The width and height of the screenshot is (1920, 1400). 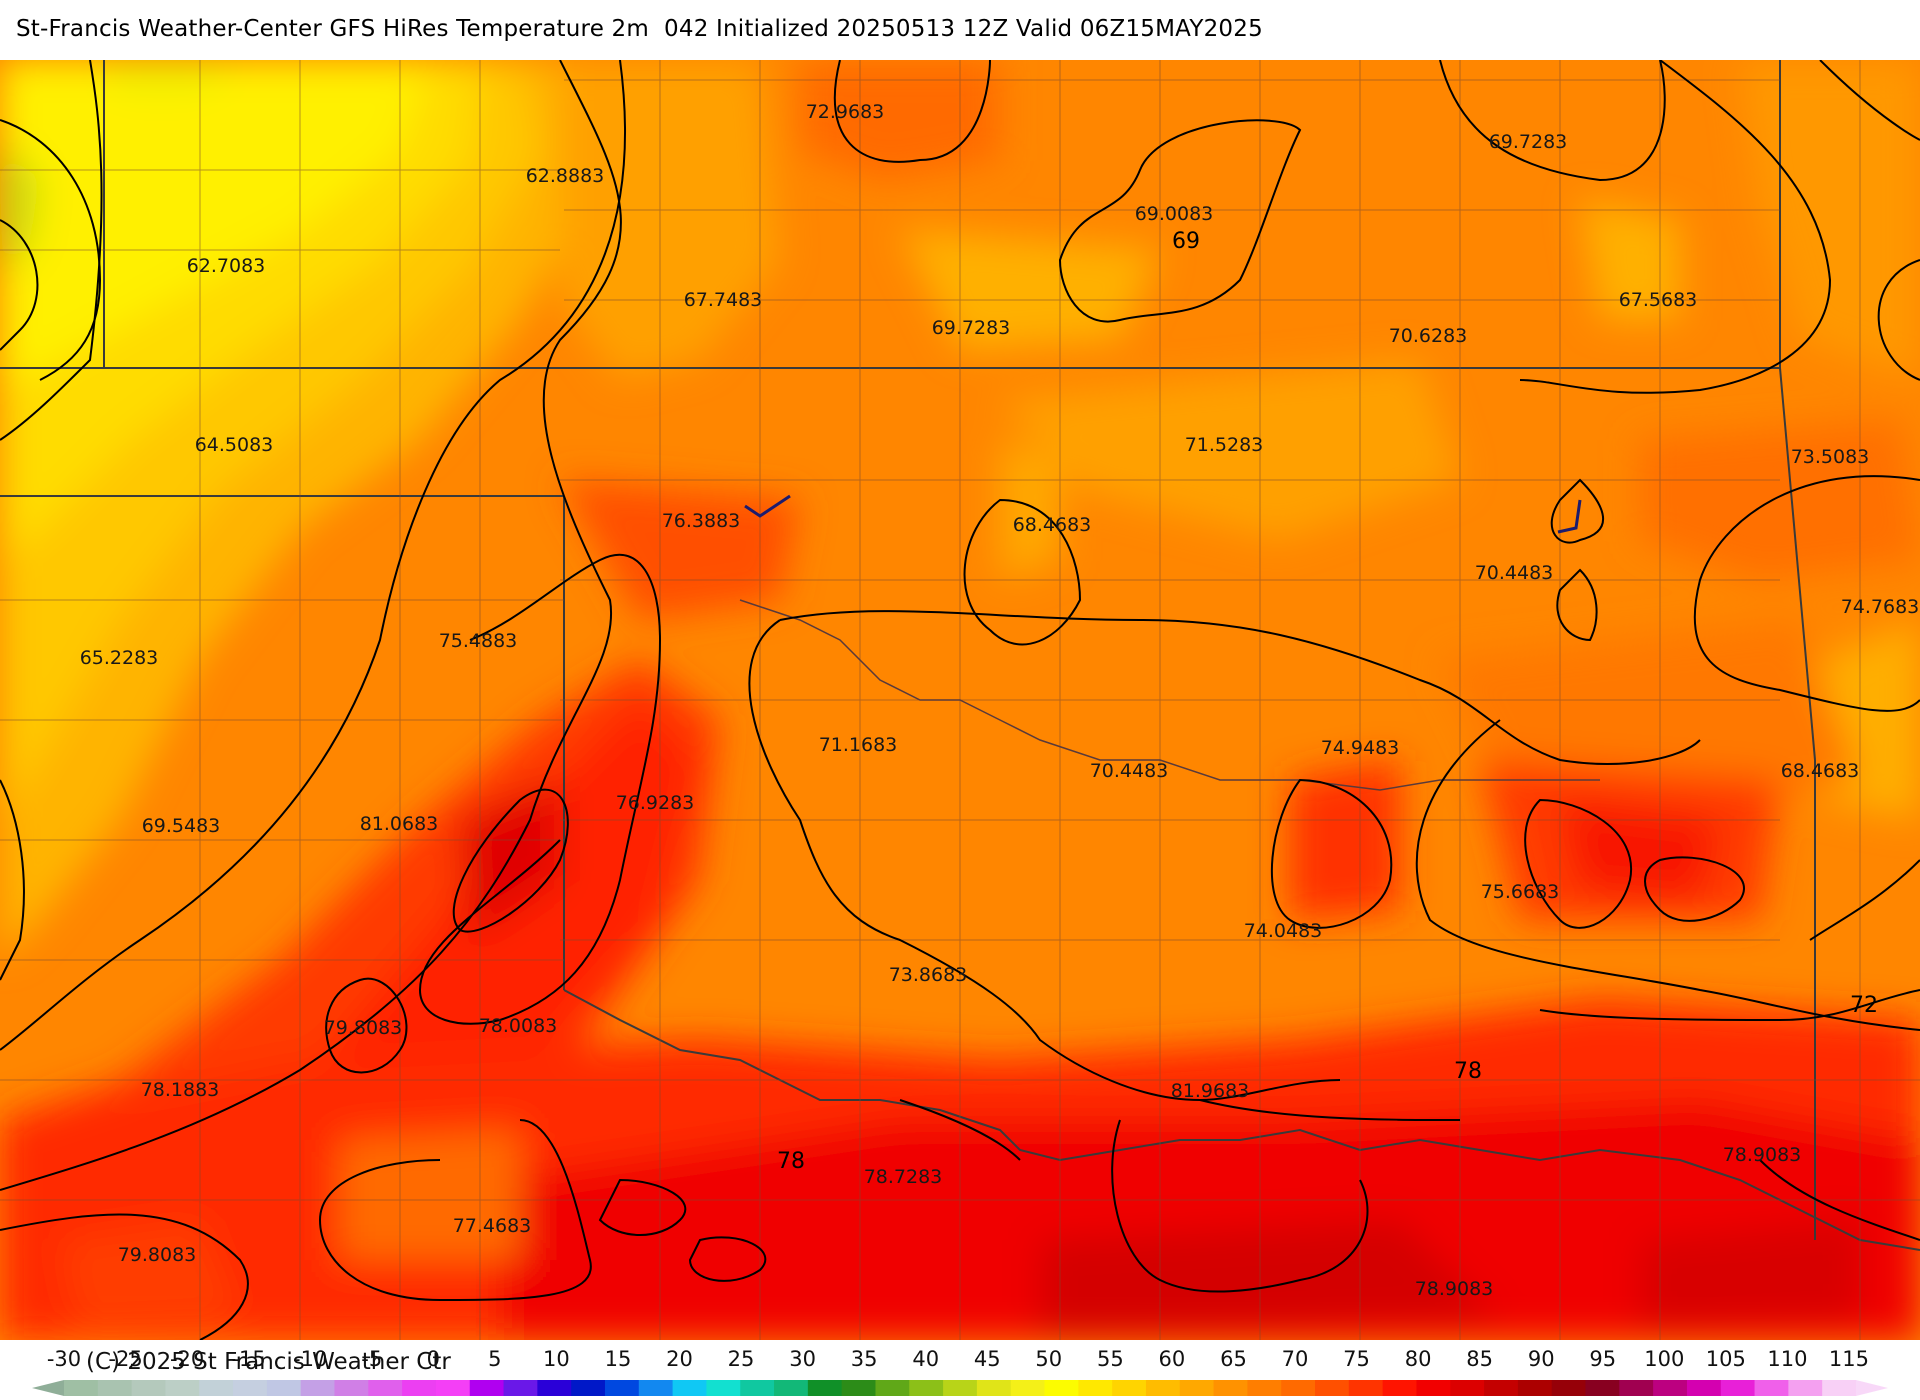 I want to click on colorbar-tick-label: -15, so click(x=248, y=1359).